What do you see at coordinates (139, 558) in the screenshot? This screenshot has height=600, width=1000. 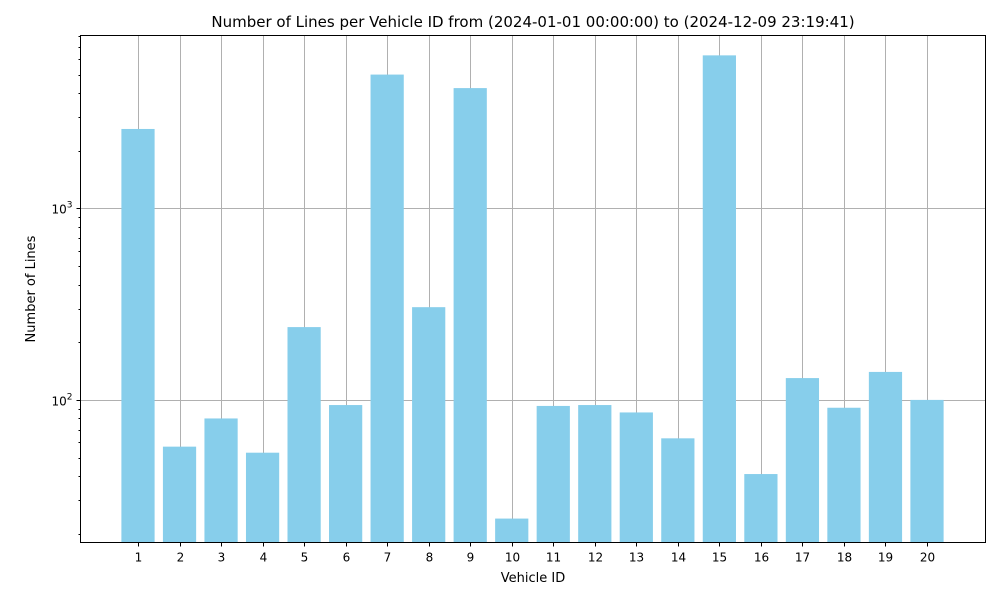 I see `x-tick-label: 1` at bounding box center [139, 558].